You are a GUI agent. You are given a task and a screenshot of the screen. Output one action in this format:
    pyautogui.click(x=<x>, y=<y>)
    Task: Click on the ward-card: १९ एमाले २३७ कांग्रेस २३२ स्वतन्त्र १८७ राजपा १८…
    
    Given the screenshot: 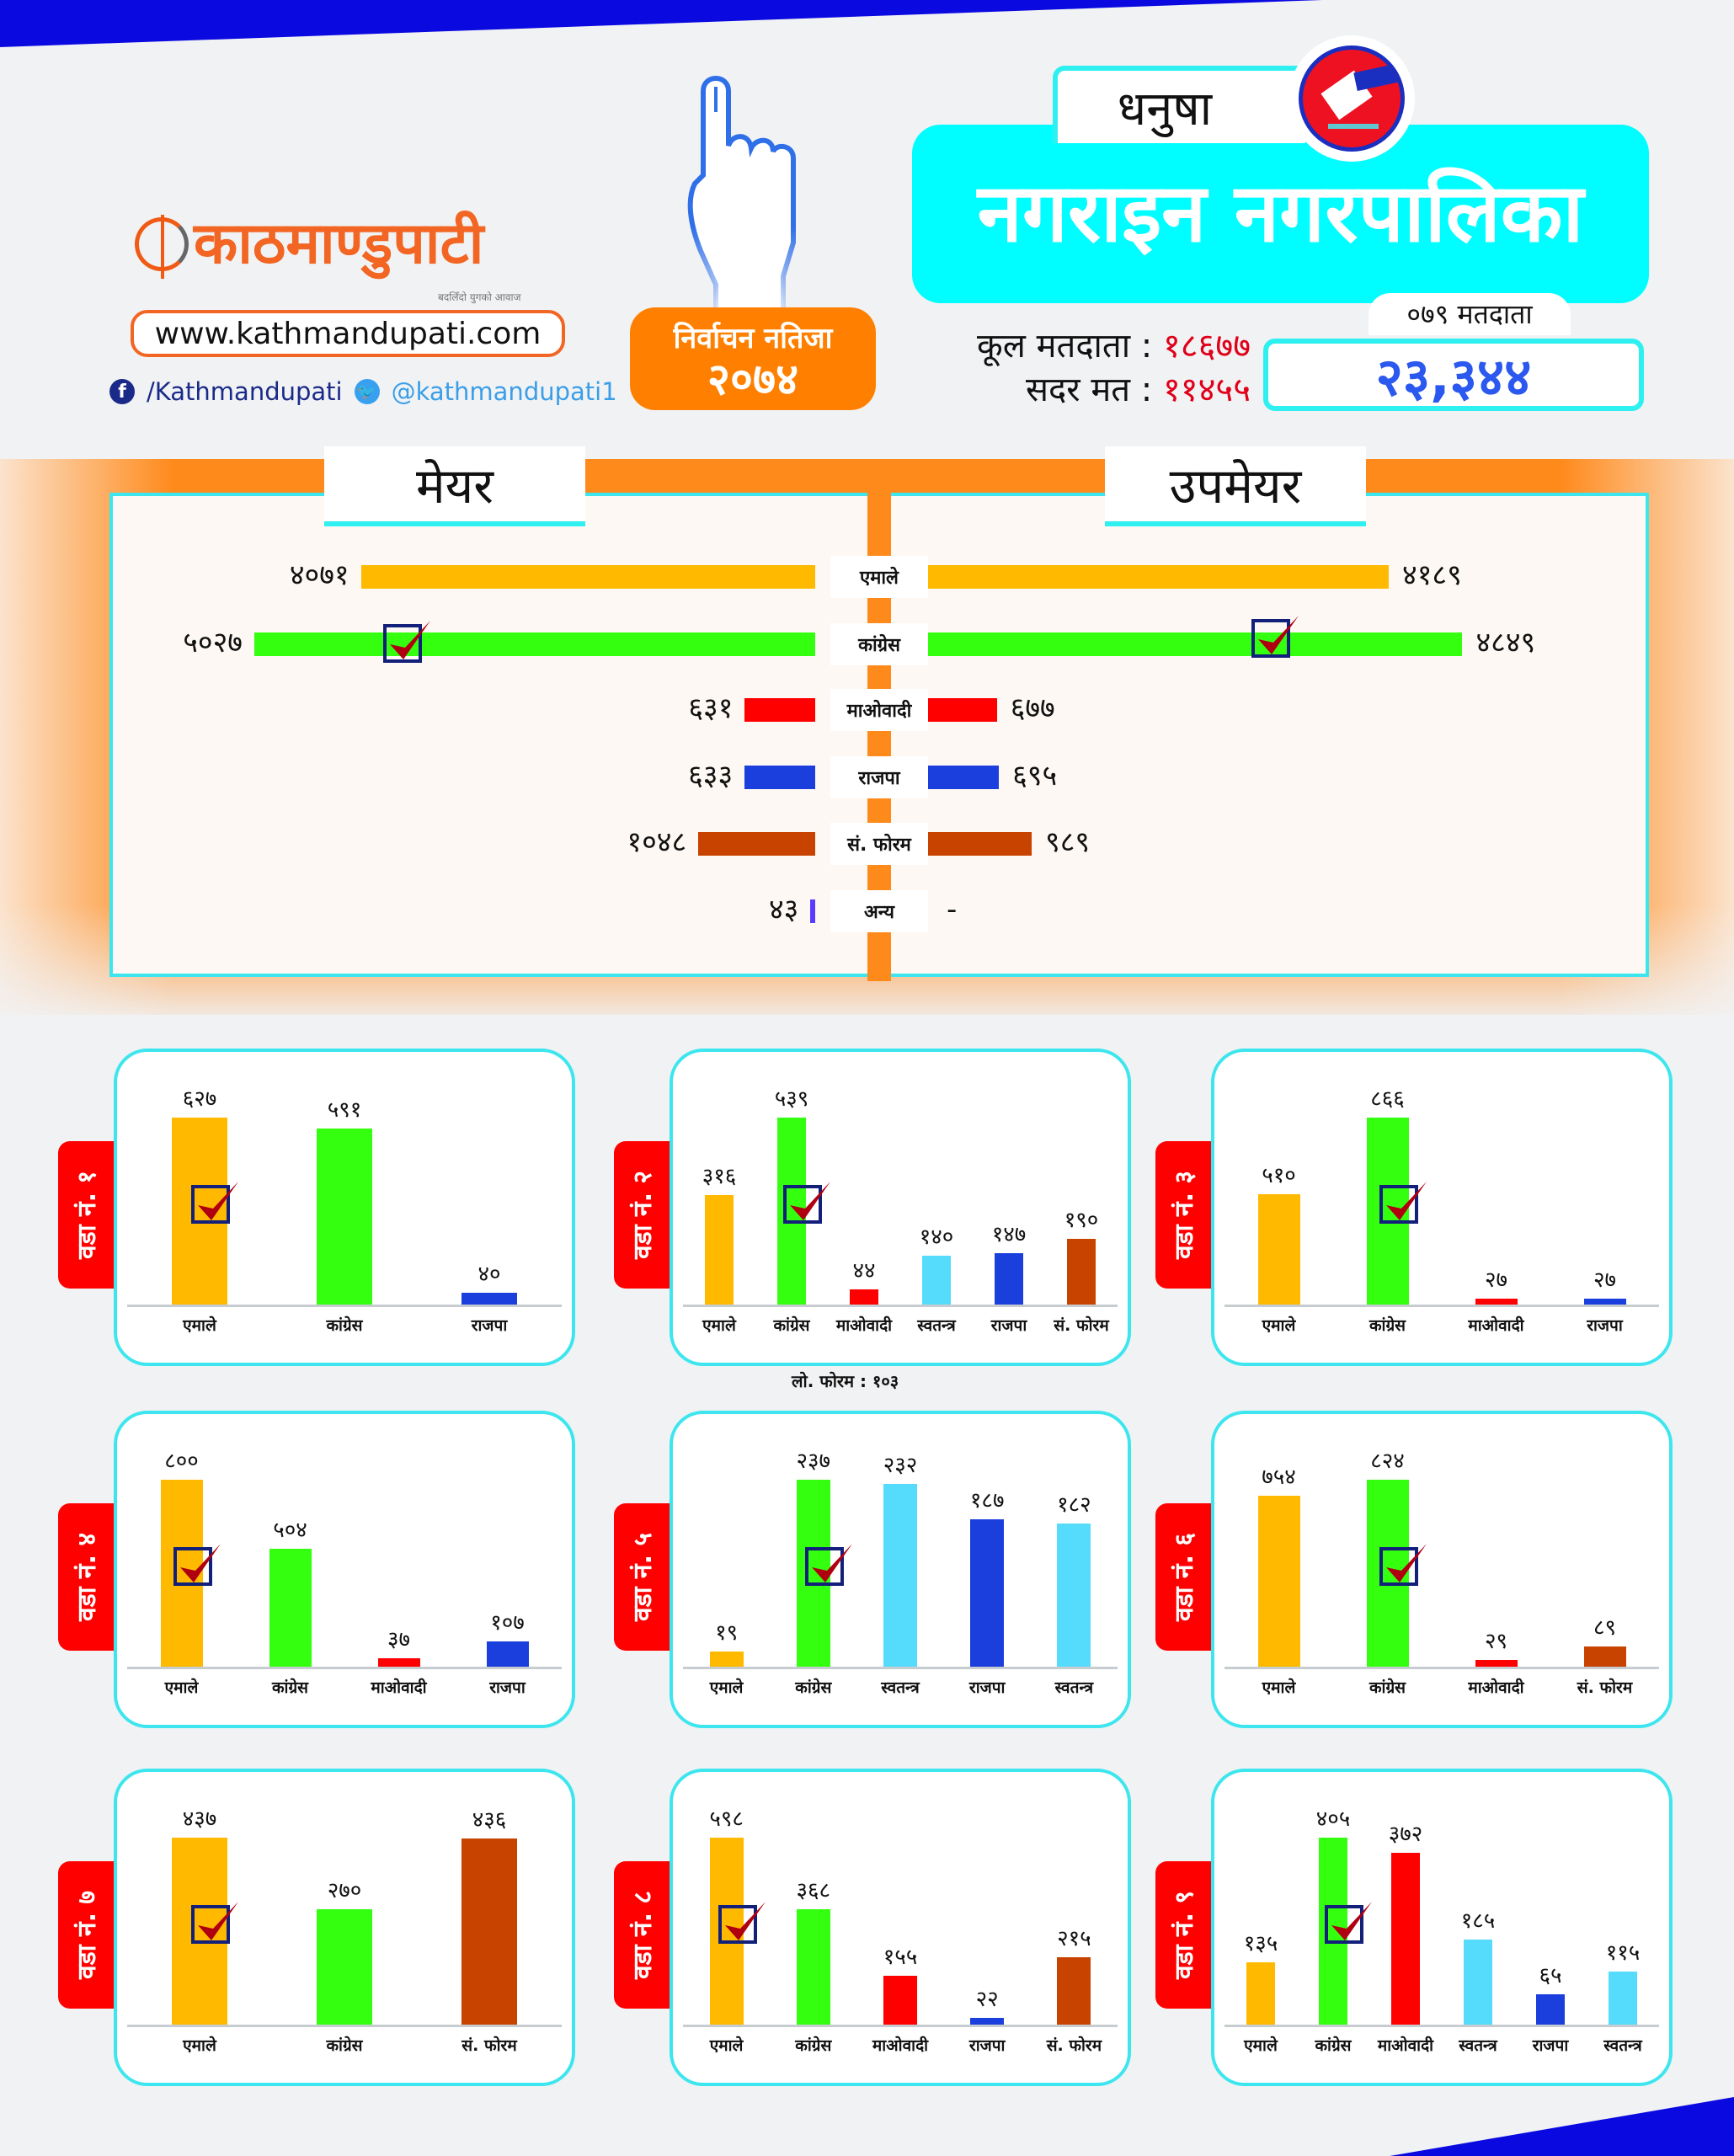 What is the action you would take?
    pyautogui.click(x=900, y=1569)
    